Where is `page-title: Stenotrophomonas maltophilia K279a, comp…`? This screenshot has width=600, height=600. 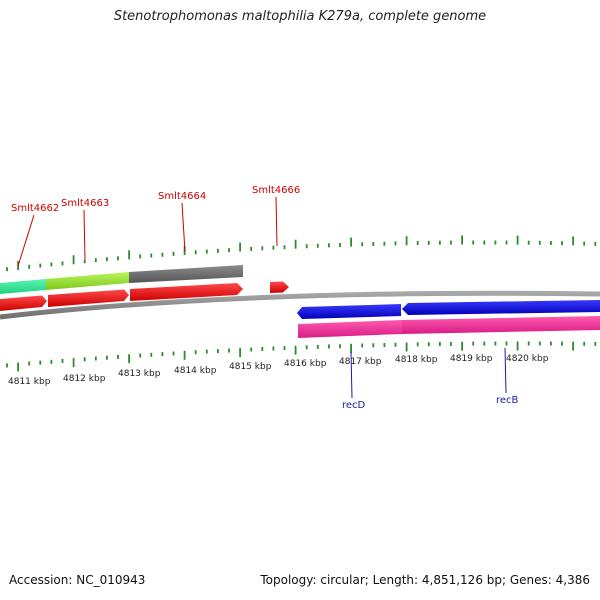 page-title: Stenotrophomonas maltophilia K279a, comp… is located at coordinates (300, 16).